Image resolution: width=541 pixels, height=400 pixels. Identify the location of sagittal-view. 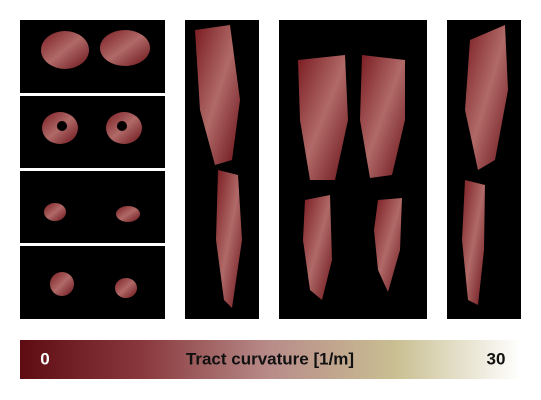
(222, 169).